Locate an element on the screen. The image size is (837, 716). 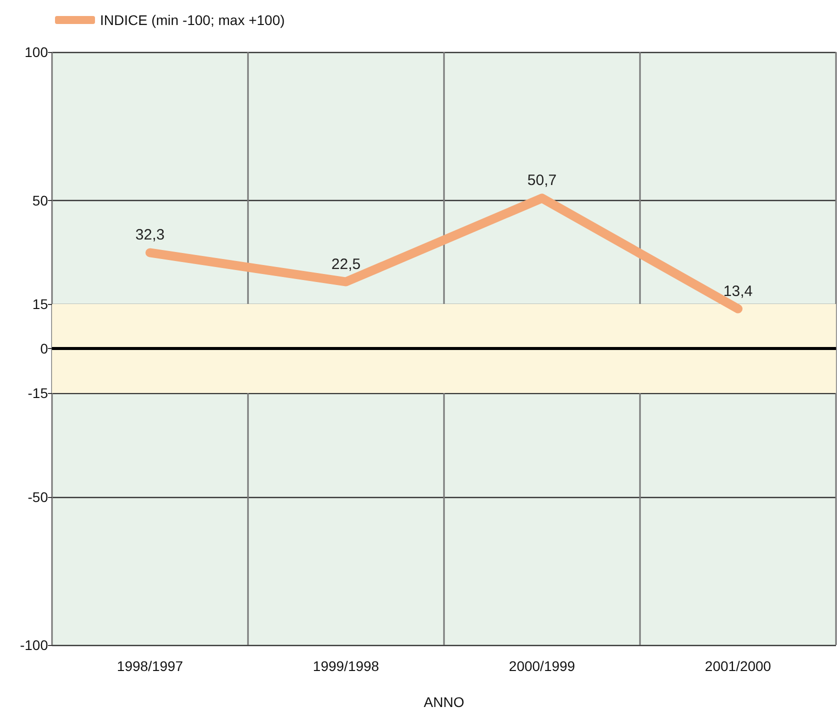
y-tick-label: -100 is located at coordinates (34, 645).